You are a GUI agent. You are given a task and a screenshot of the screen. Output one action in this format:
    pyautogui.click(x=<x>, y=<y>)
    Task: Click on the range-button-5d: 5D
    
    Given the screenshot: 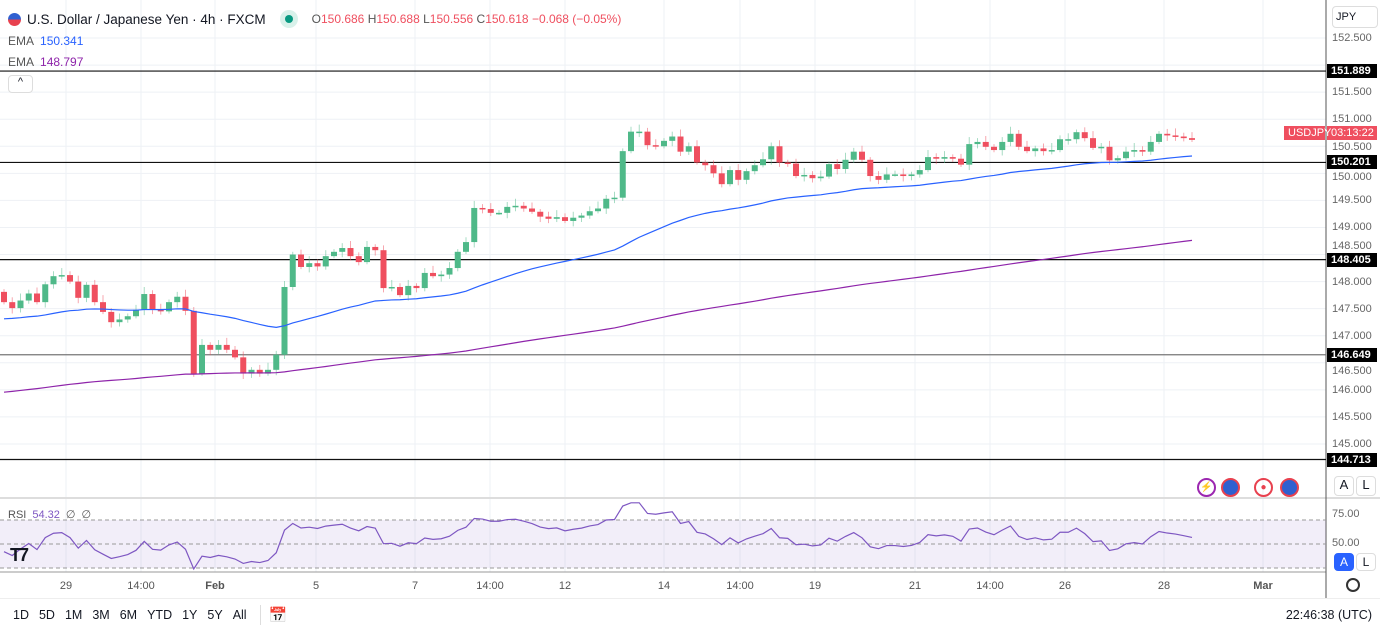 What is the action you would take?
    pyautogui.click(x=46, y=614)
    